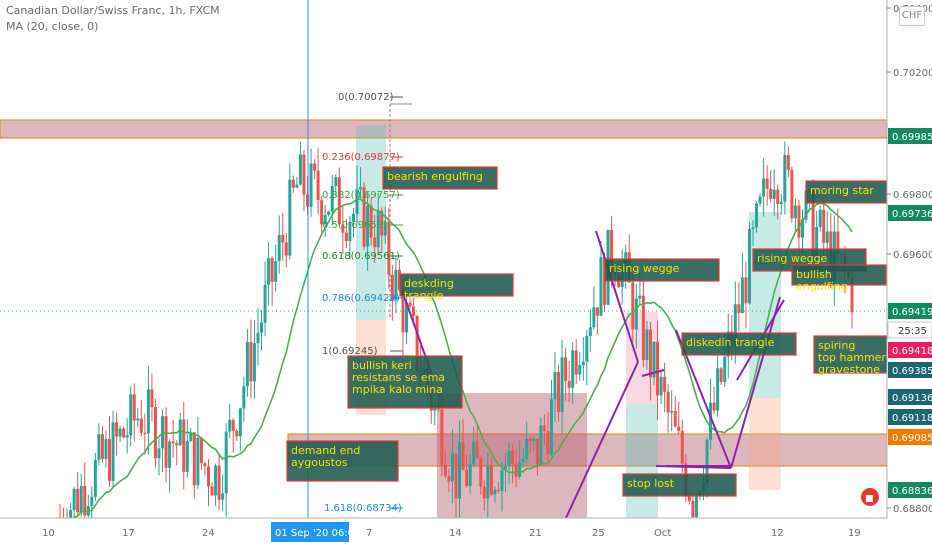 This screenshot has width=932, height=554. Describe the element at coordinates (912, 137) in the screenshot. I see `price-badge-label: 0.69985` at that location.